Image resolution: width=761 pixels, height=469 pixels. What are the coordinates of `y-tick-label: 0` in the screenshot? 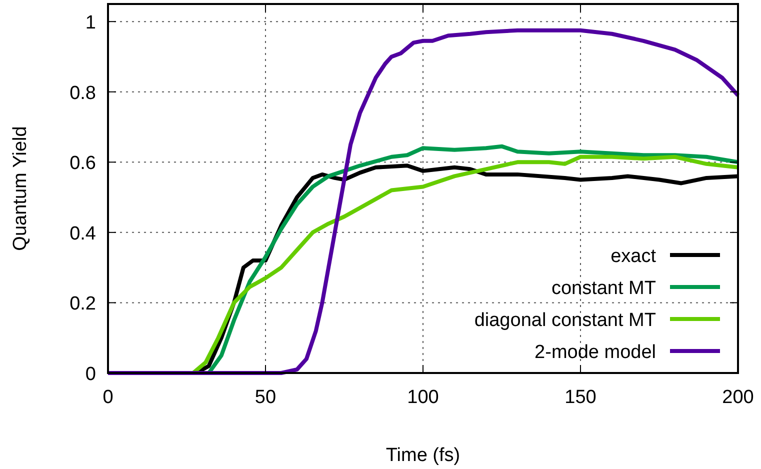 It's located at (90, 374).